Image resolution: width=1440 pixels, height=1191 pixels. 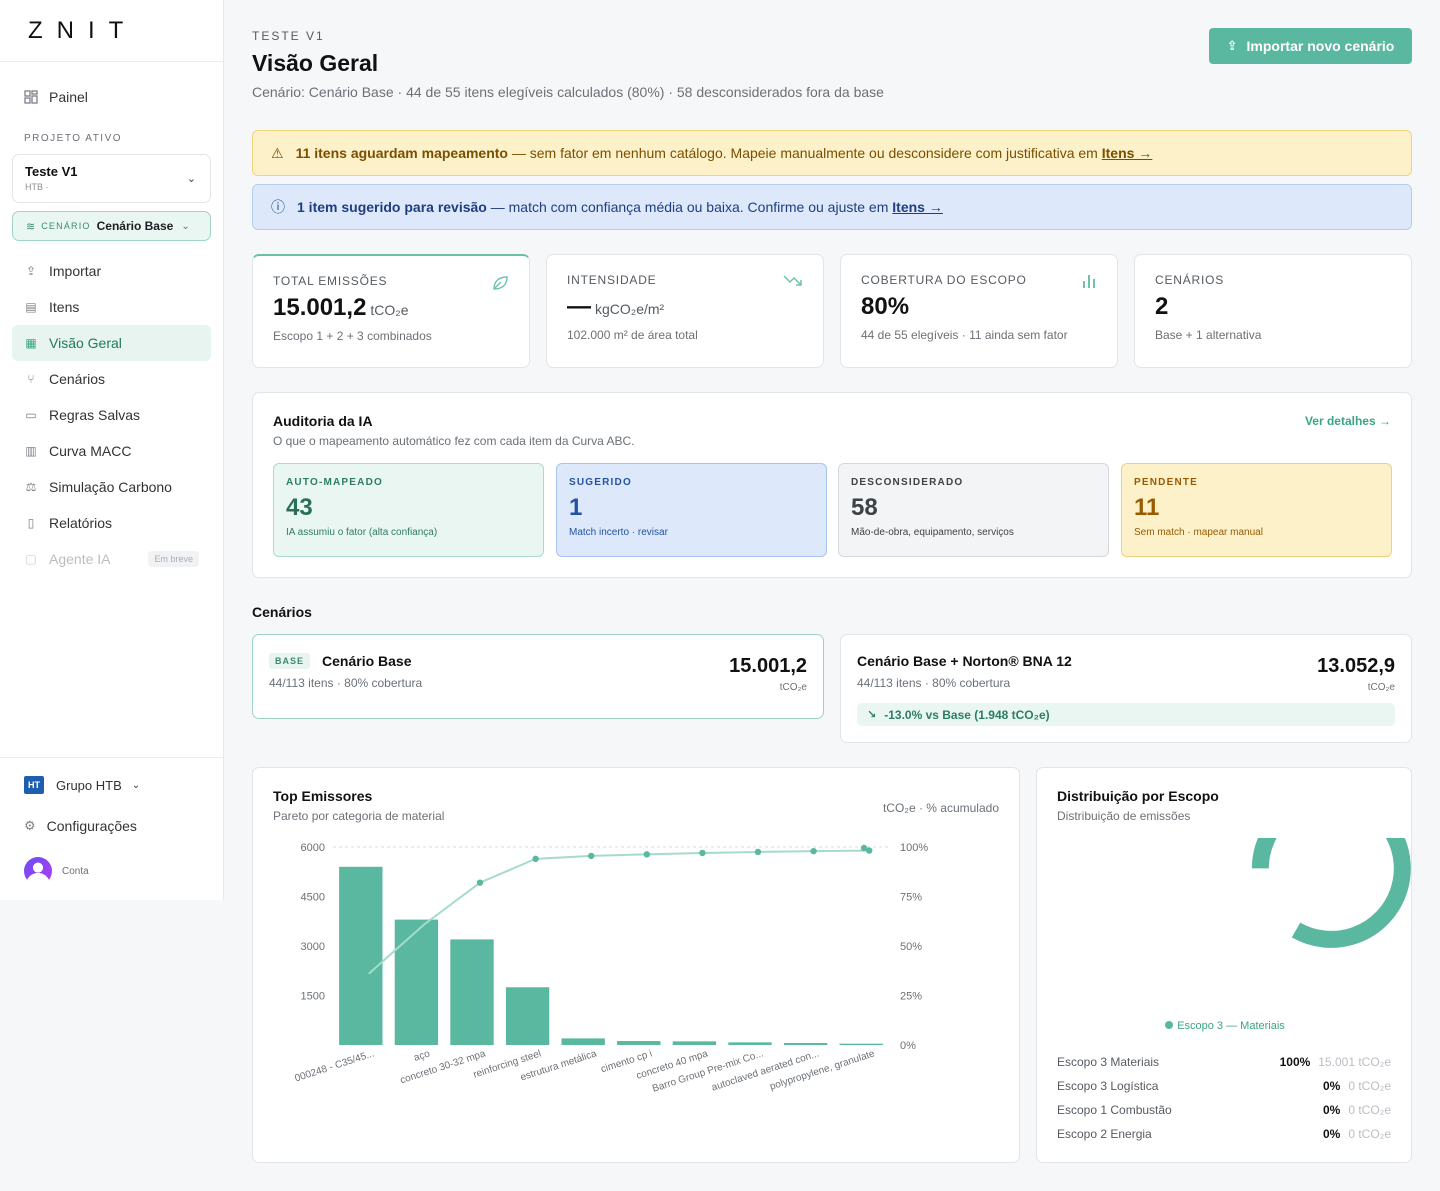 I want to click on project-select: Teste V1 HTB · ⌄, so click(x=111, y=178).